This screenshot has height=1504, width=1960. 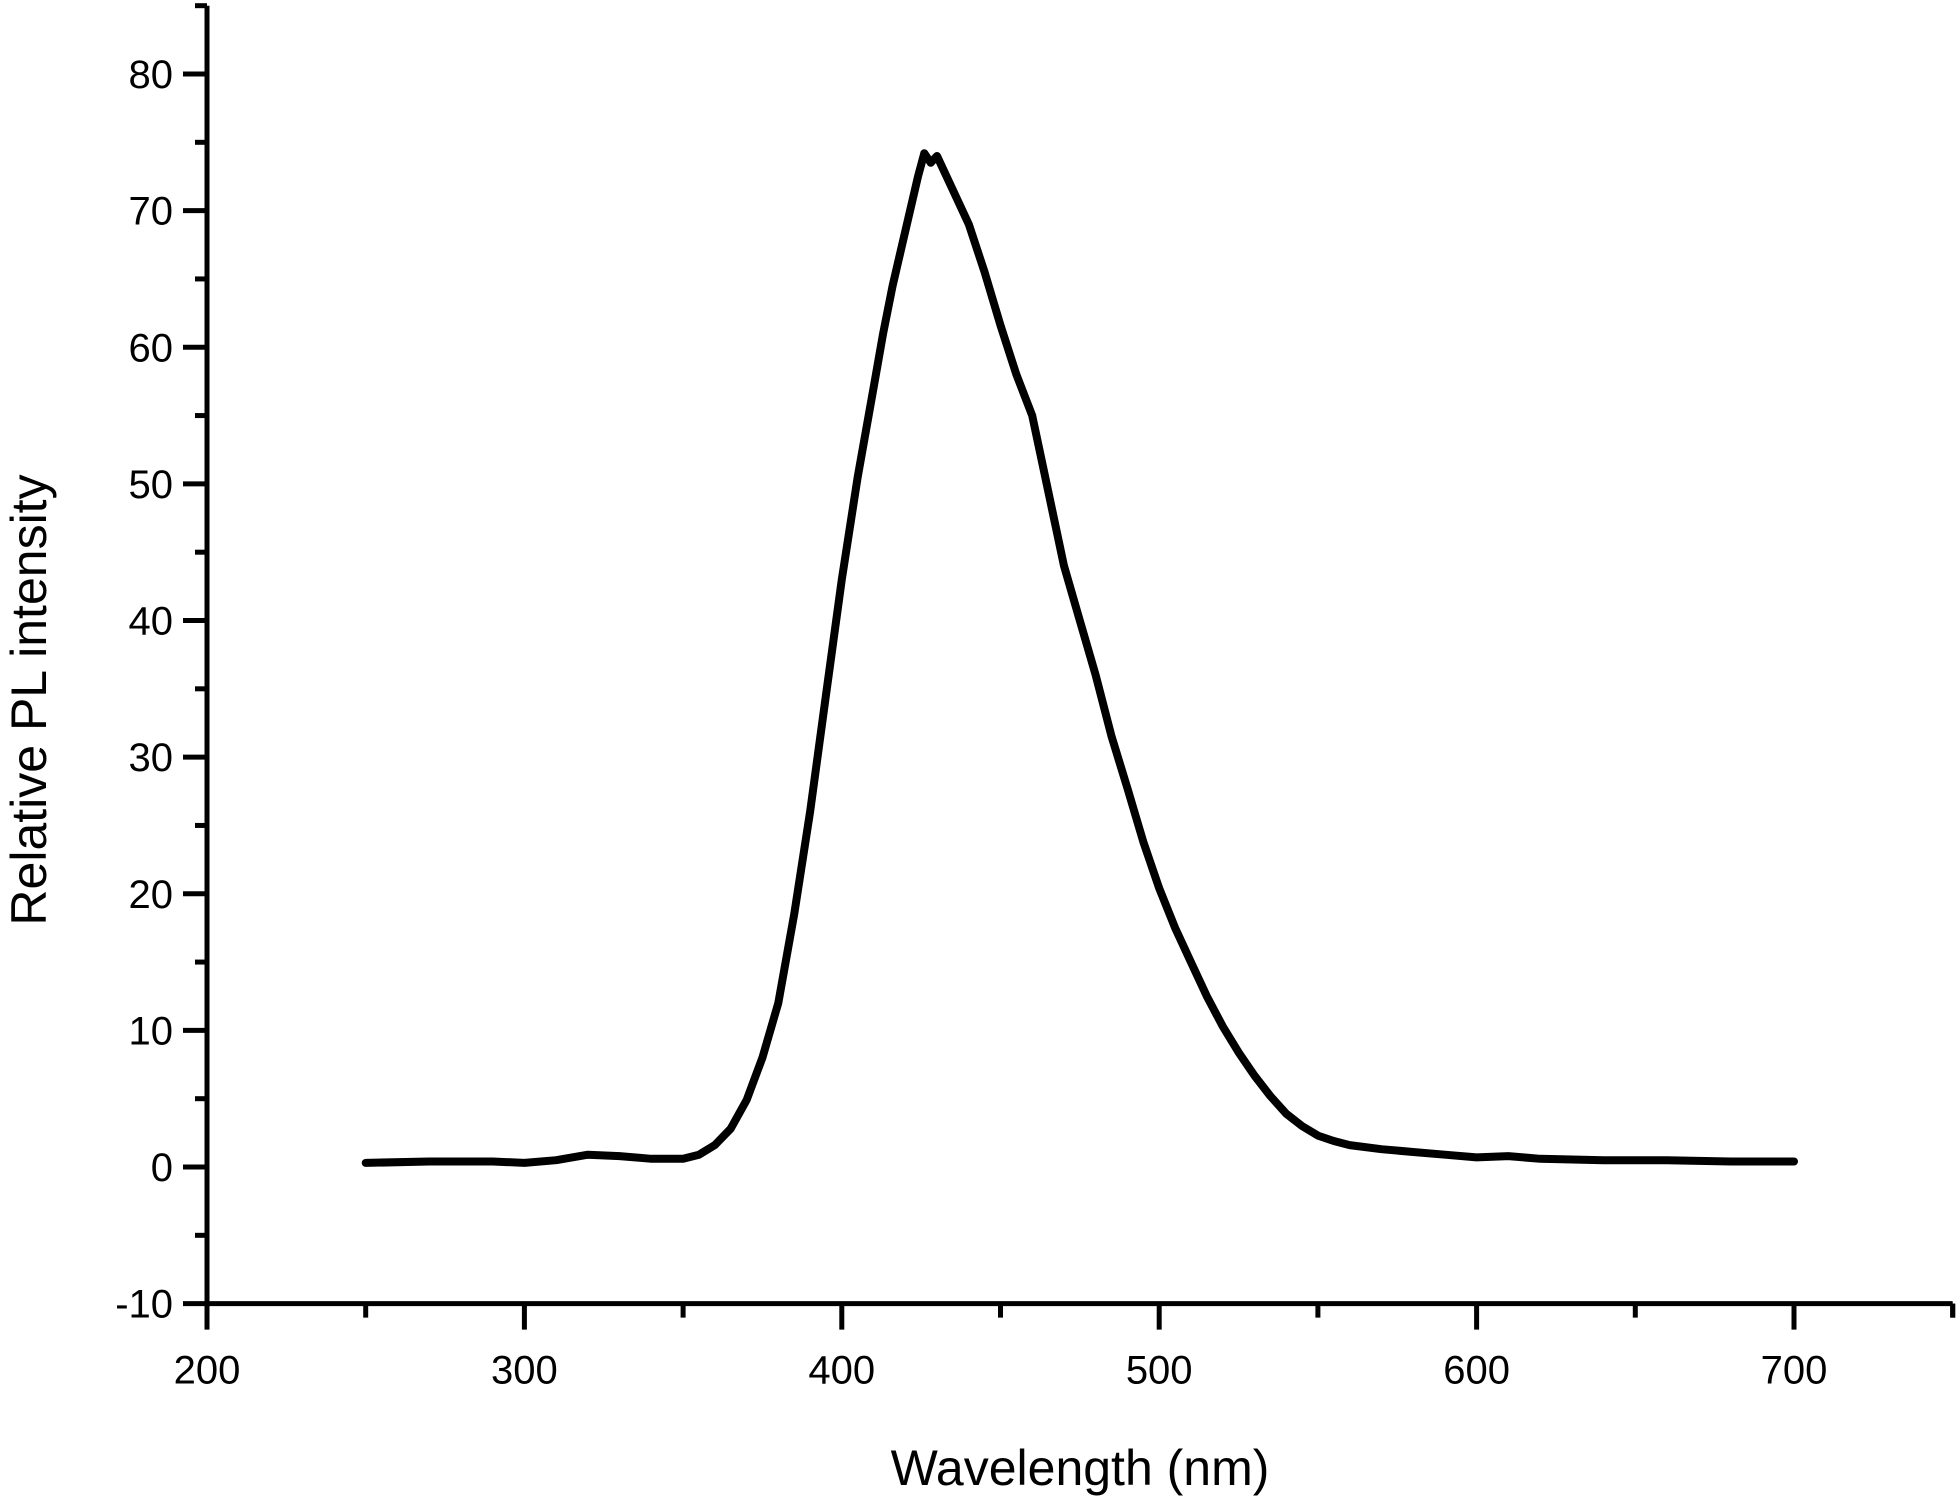 I want to click on y-tick-label: 40, so click(x=151, y=622).